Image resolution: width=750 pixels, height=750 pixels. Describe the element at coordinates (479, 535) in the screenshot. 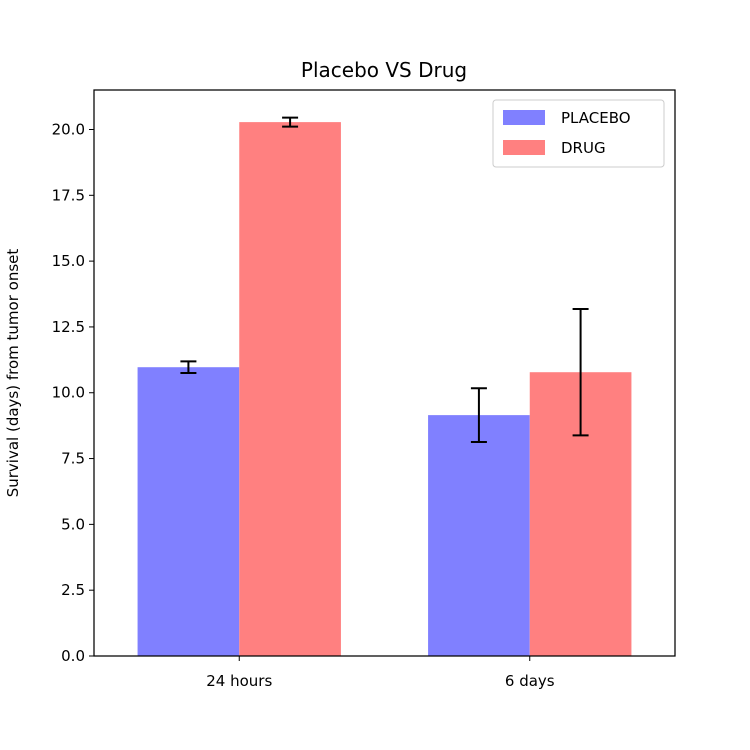

I see `bar-placebo-6-days` at that location.